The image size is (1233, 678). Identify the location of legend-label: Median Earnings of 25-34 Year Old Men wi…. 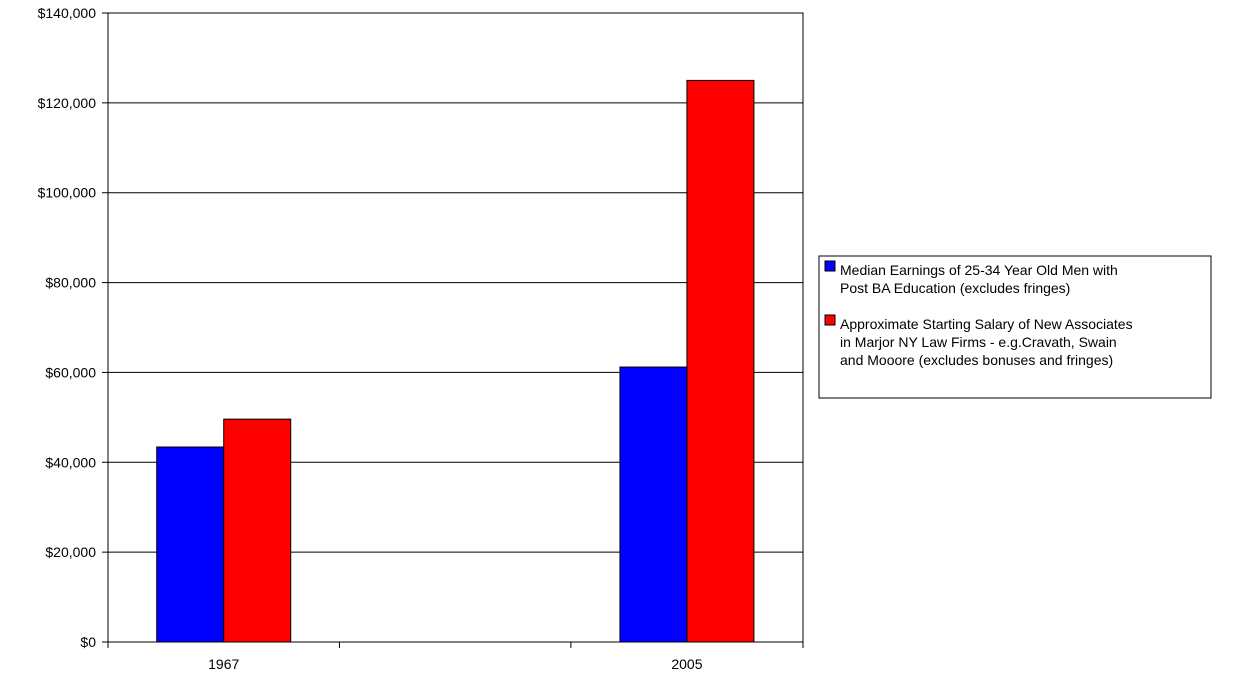
(979, 270).